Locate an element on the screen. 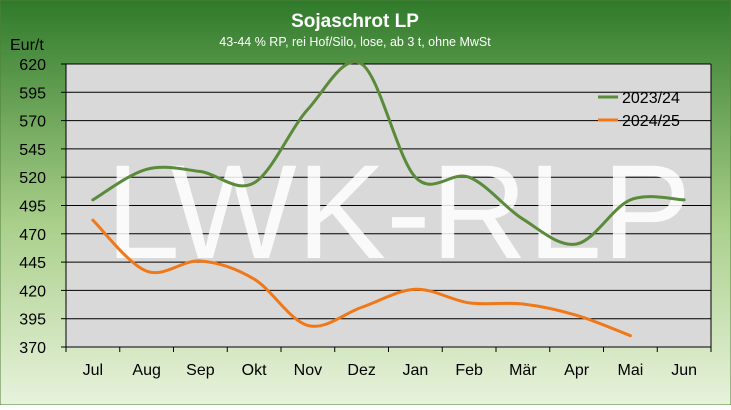 The image size is (731, 410). chart-title: Sojaschrot LP is located at coordinates (355, 21).